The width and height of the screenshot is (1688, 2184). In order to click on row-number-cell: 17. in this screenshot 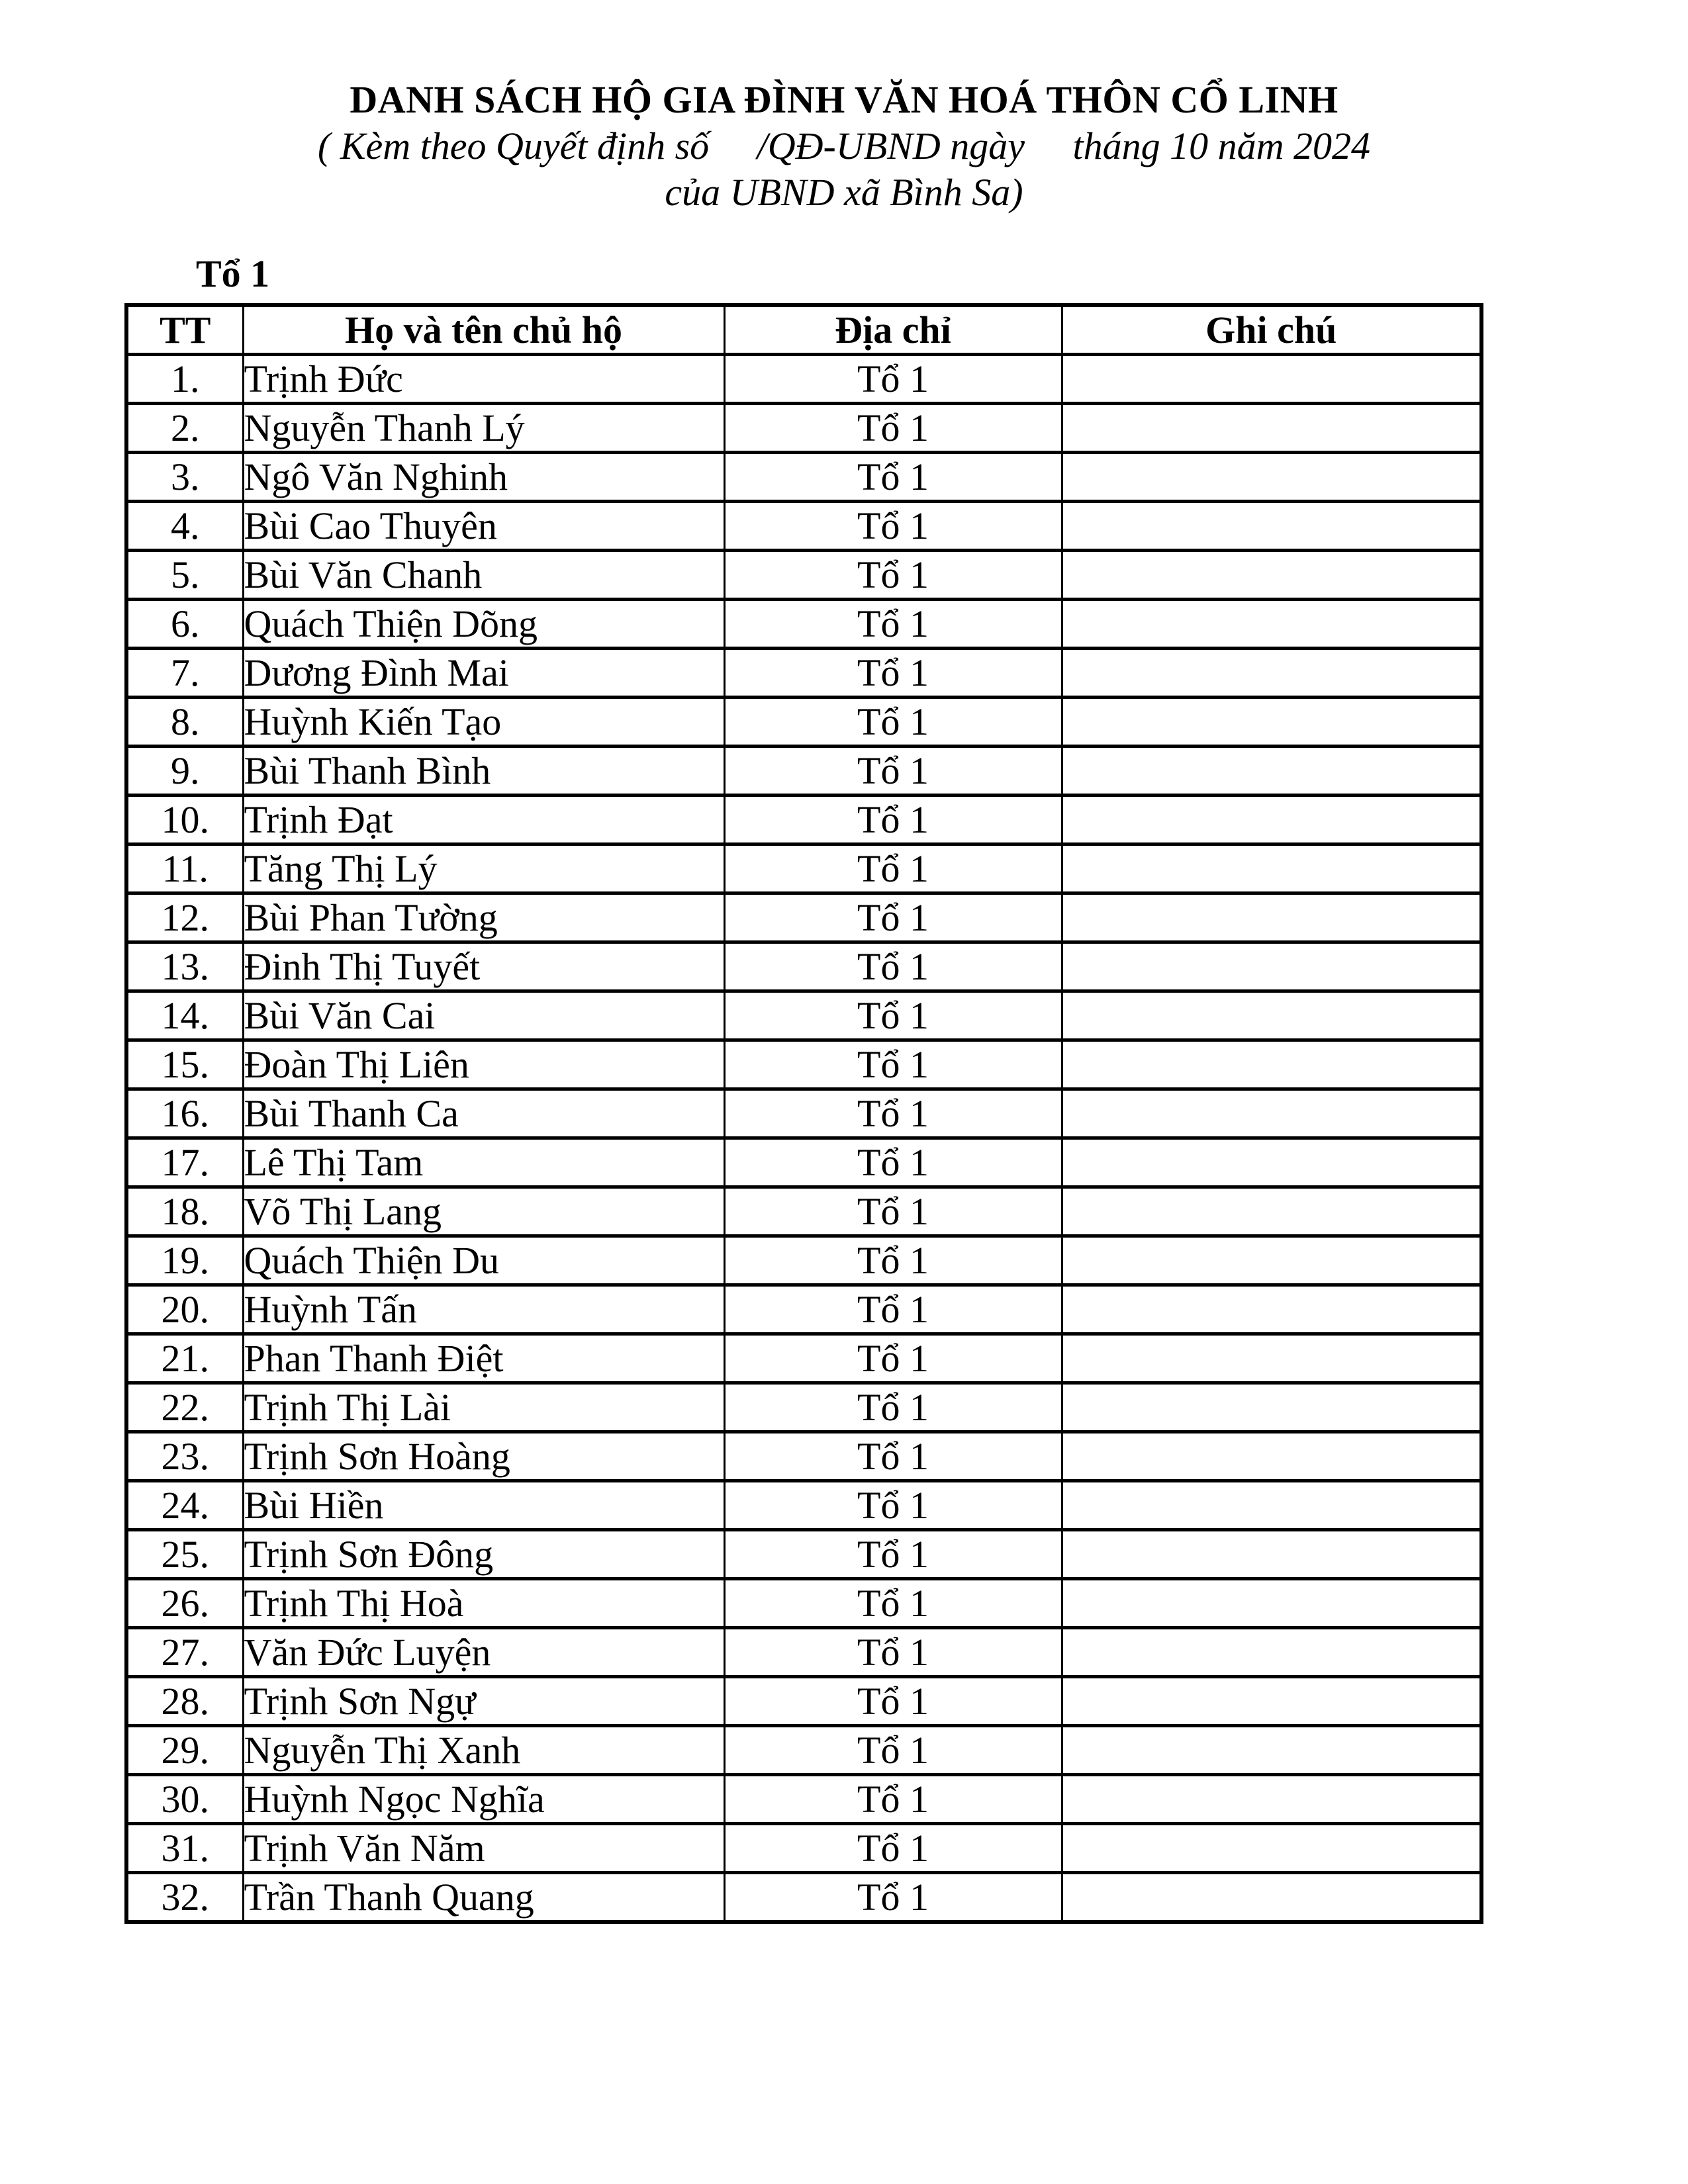, I will do `click(184, 1162)`.